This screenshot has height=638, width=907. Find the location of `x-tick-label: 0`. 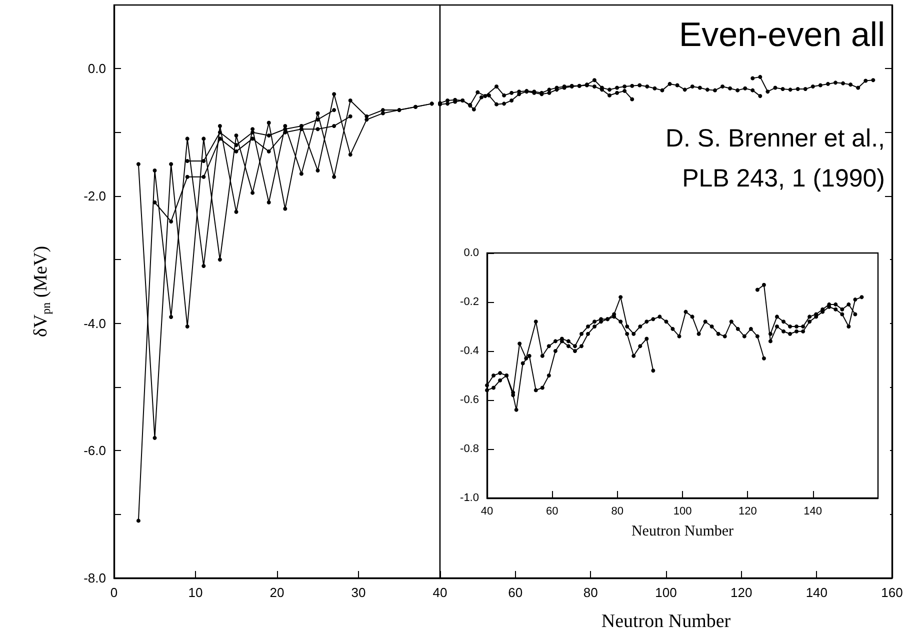

x-tick-label: 0 is located at coordinates (114, 592).